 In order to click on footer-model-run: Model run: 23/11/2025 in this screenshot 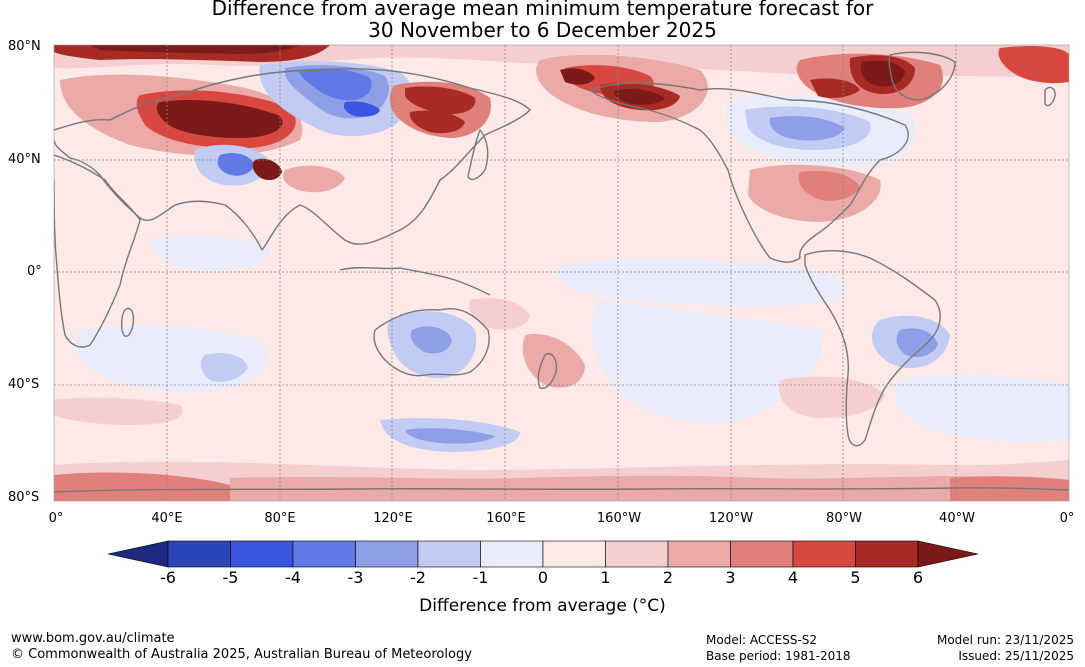, I will do `click(1005, 640)`.